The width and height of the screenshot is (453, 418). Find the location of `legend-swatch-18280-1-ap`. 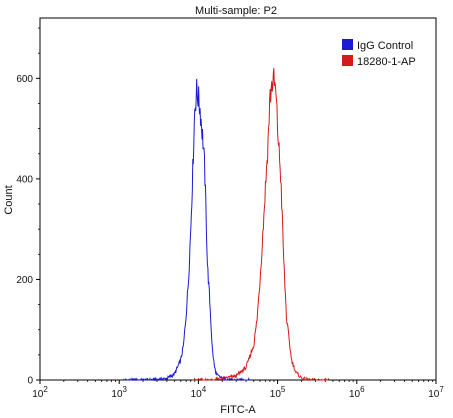

legend-swatch-18280-1-ap is located at coordinates (347, 60).